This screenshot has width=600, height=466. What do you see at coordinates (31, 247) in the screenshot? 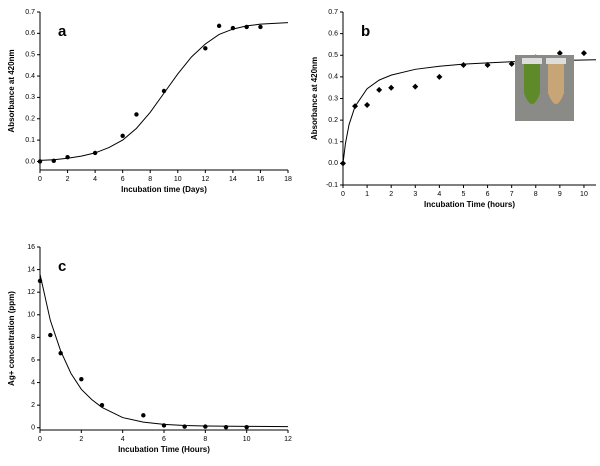
I see `y-tick-label: 16` at bounding box center [31, 247].